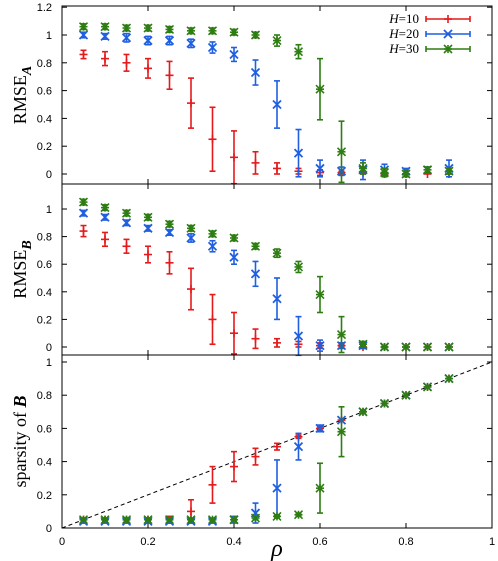 The height and width of the screenshot is (561, 498). What do you see at coordinates (147, 542) in the screenshot?
I see `x-tick-label: 0.2` at bounding box center [147, 542].